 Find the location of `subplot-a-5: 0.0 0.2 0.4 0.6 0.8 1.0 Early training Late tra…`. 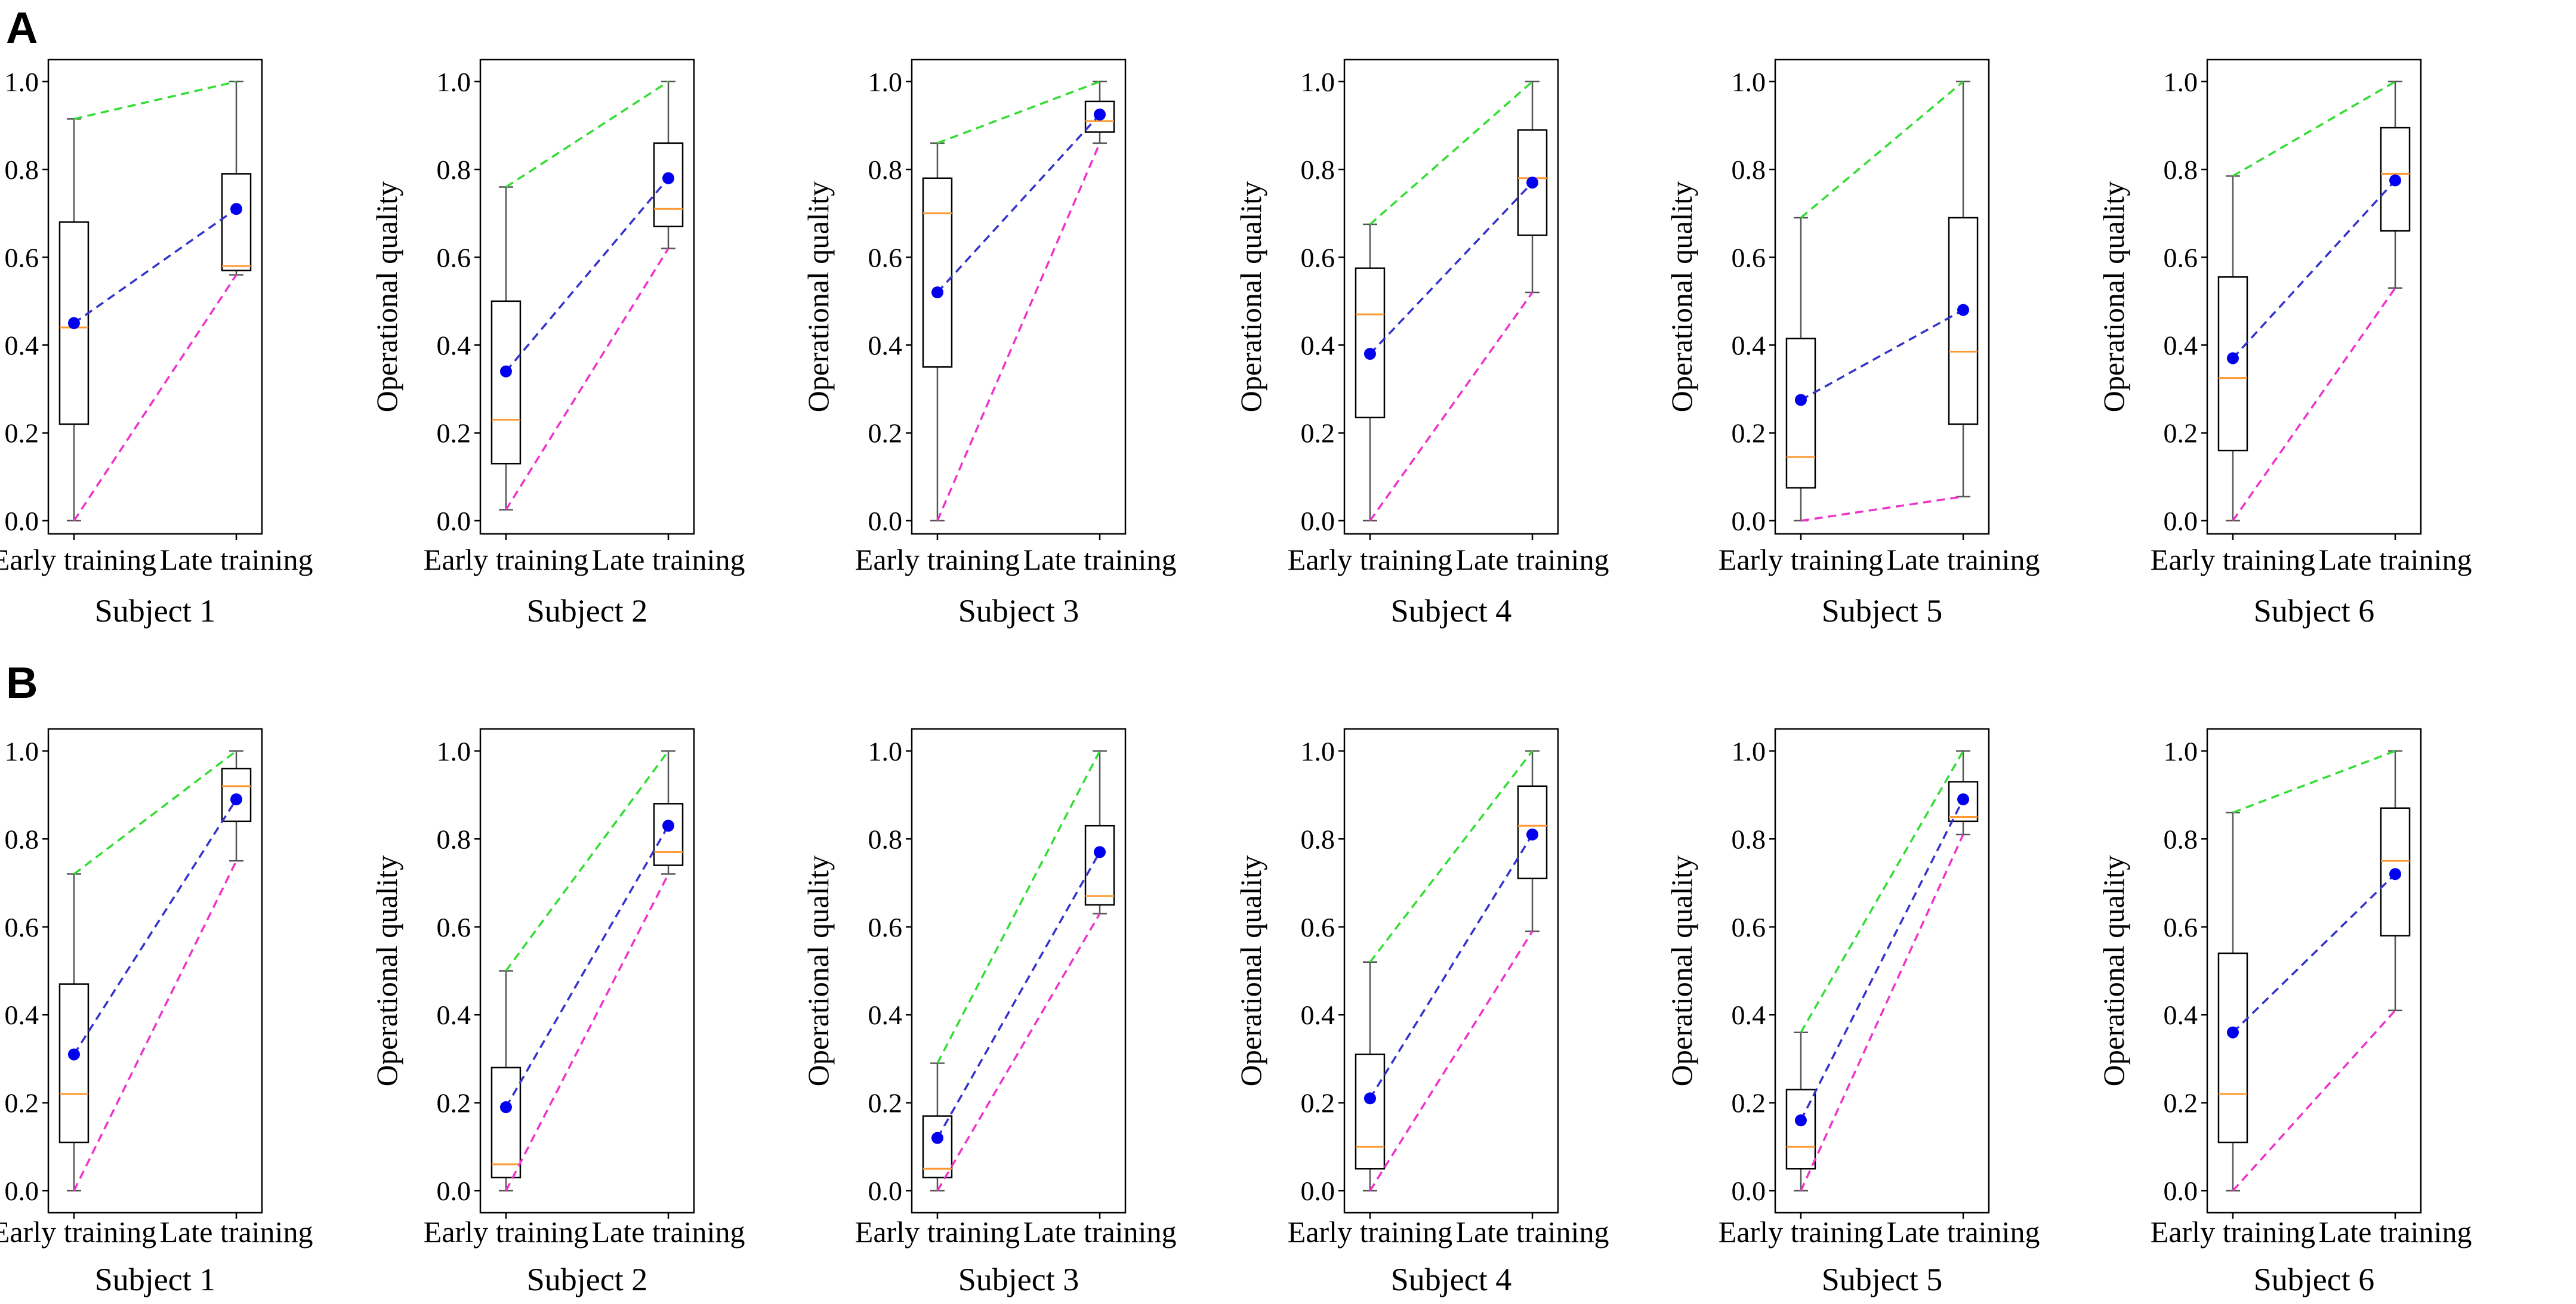

subplot-a-5: 0.0 0.2 0.4 0.6 0.8 1.0 Early training Late tra… is located at coordinates (1853, 343).